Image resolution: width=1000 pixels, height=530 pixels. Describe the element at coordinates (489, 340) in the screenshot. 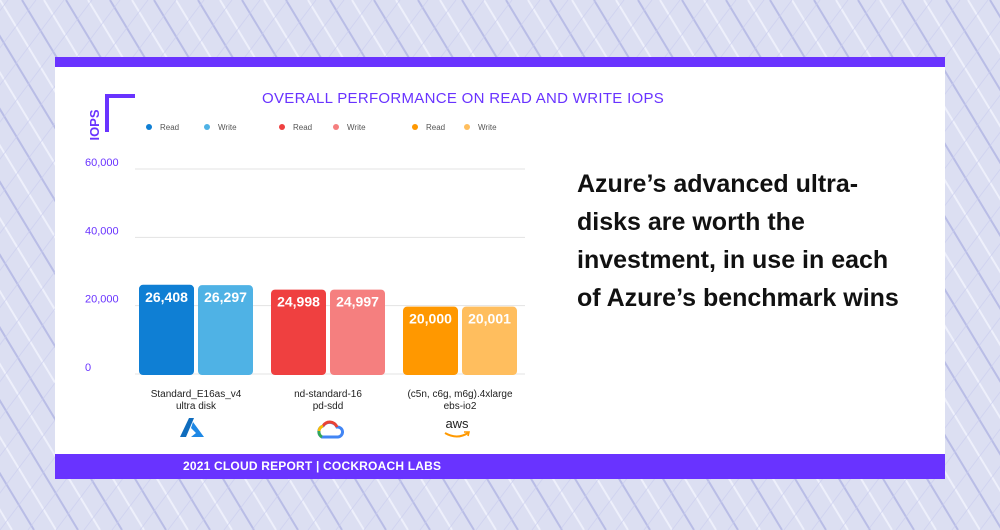

I see `bar-aws-write` at that location.